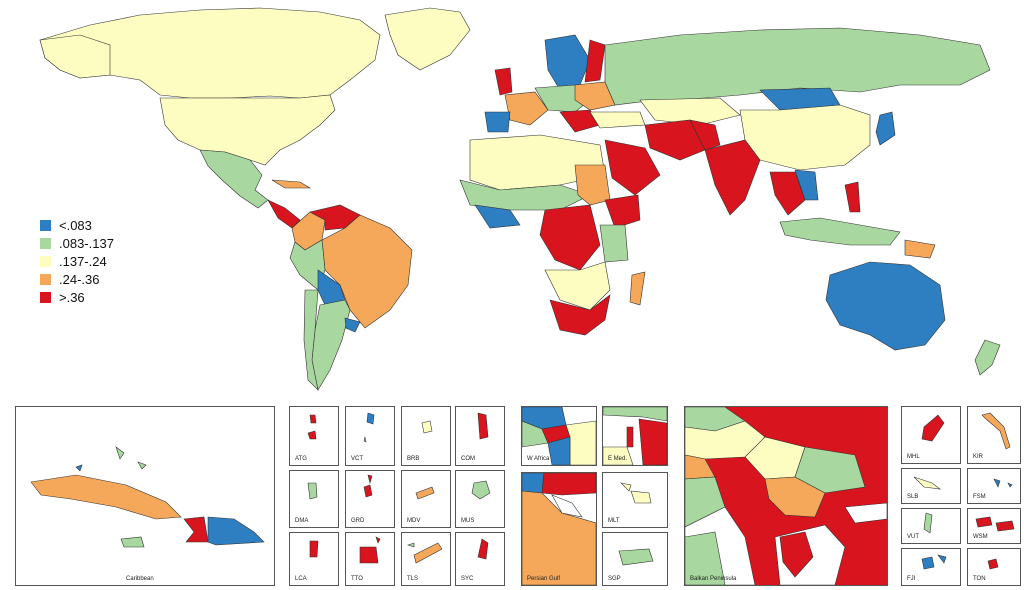 The height and width of the screenshot is (590, 1024). Describe the element at coordinates (786, 496) in the screenshot. I see `inset-balkan: Balkan Peninsula` at that location.